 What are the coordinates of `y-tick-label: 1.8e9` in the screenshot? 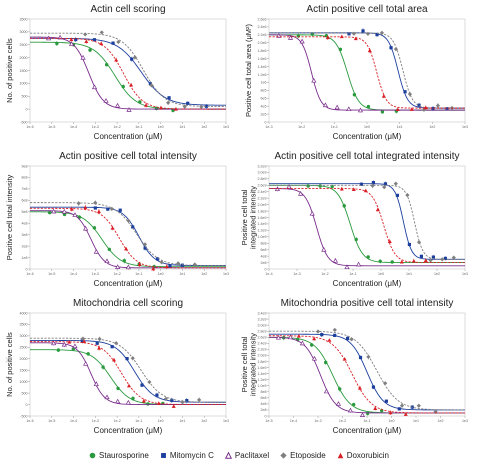 It's located at (262, 211).